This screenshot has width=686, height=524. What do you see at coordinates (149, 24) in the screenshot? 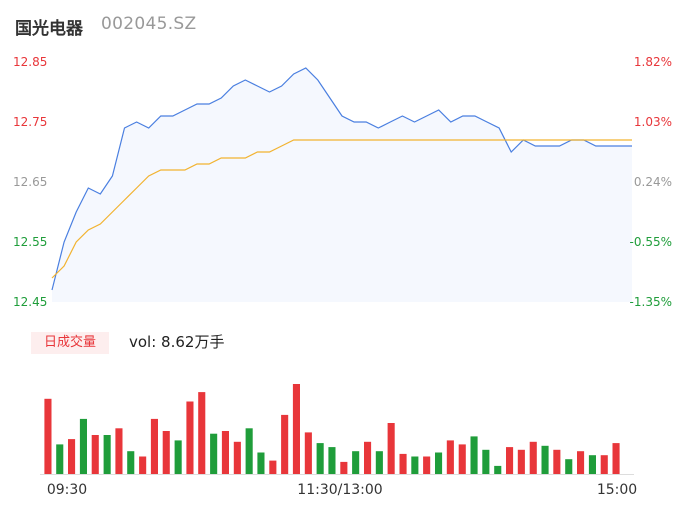
I see `stock-code: 002045.SZ` at bounding box center [149, 24].